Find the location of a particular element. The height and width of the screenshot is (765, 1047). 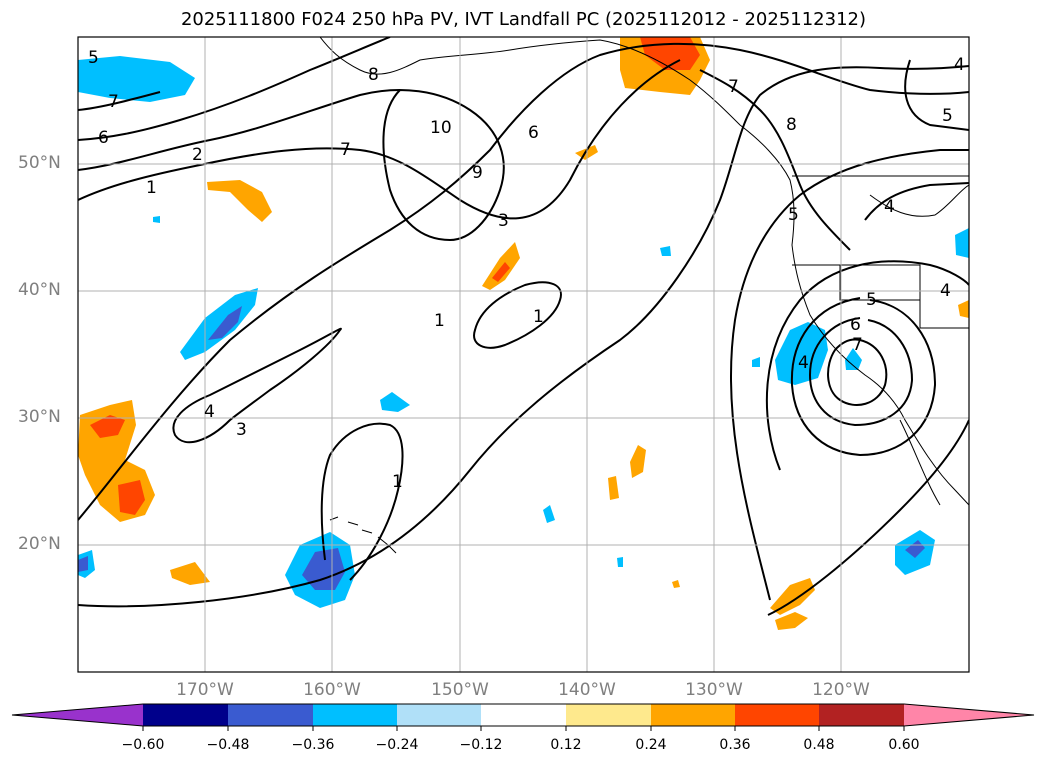

lon-label: 160°W is located at coordinates (332, 690).